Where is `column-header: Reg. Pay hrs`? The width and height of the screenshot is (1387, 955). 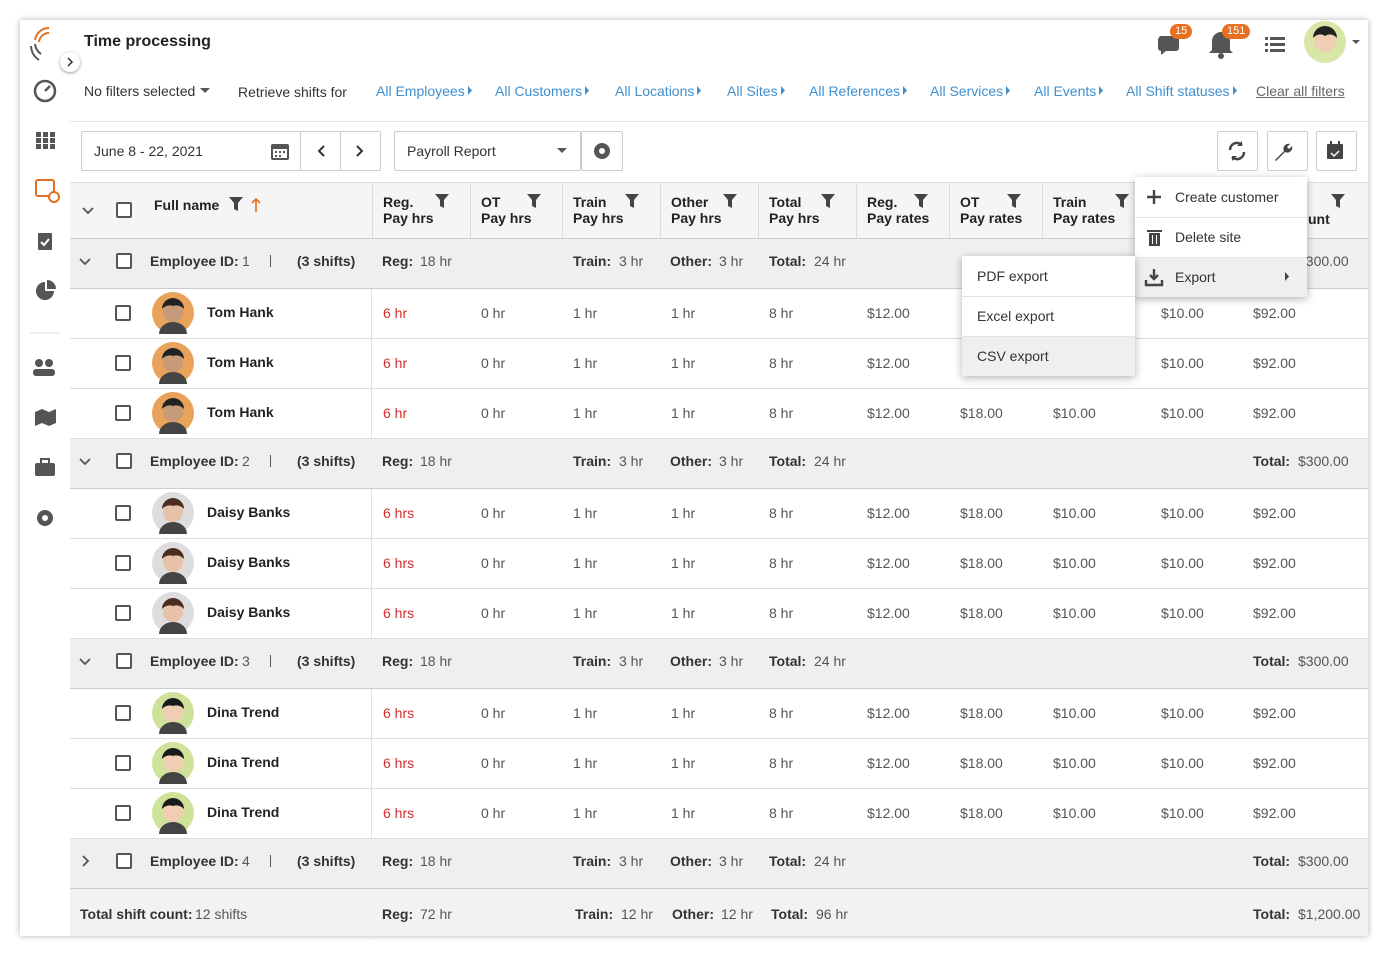 column-header: Reg. Pay hrs is located at coordinates (408, 210).